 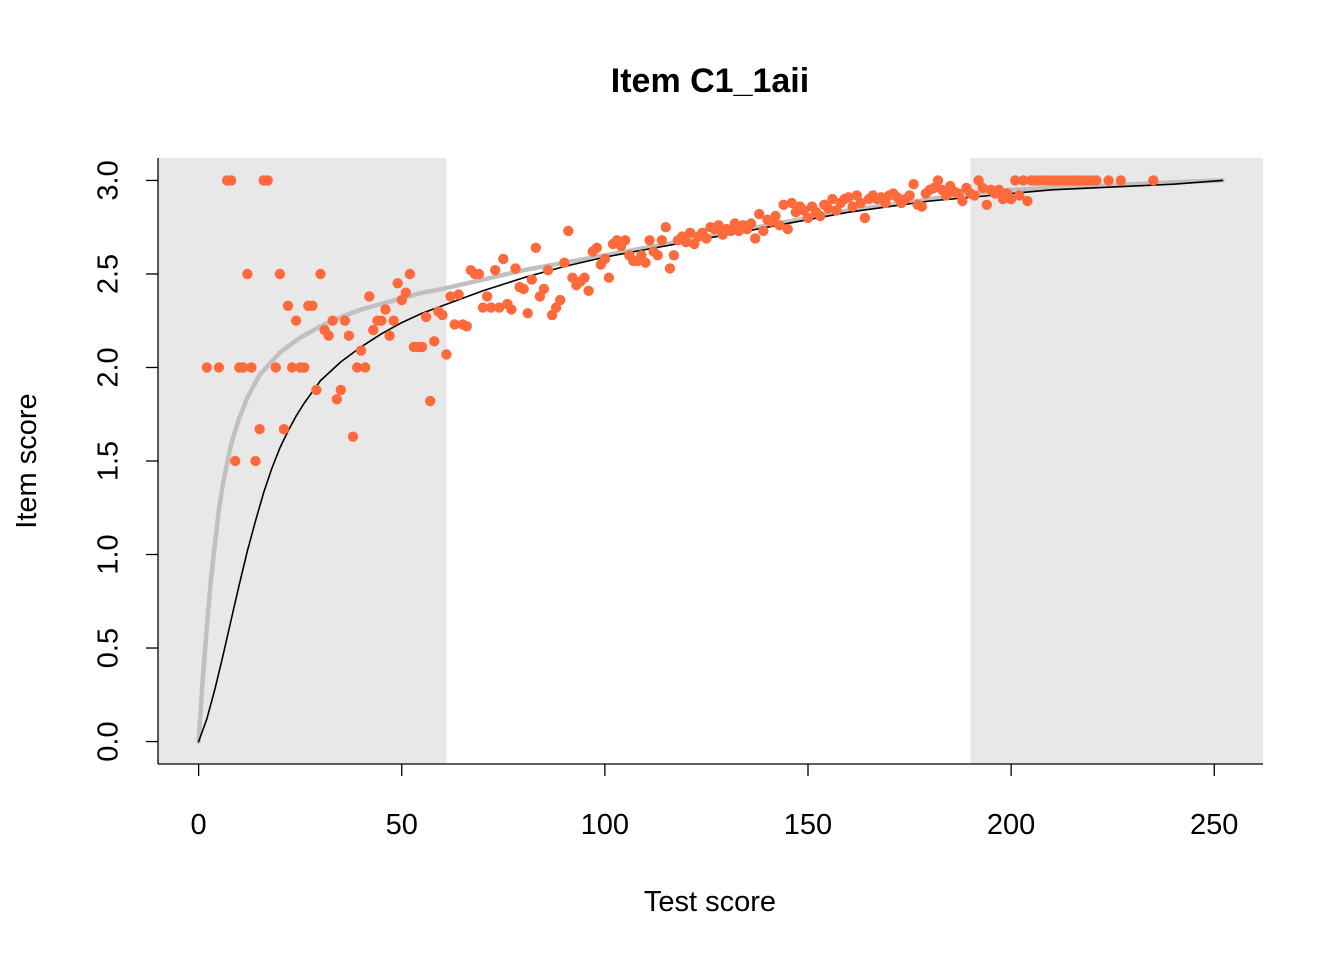 What do you see at coordinates (808, 825) in the screenshot?
I see `x-tick-label: 150` at bounding box center [808, 825].